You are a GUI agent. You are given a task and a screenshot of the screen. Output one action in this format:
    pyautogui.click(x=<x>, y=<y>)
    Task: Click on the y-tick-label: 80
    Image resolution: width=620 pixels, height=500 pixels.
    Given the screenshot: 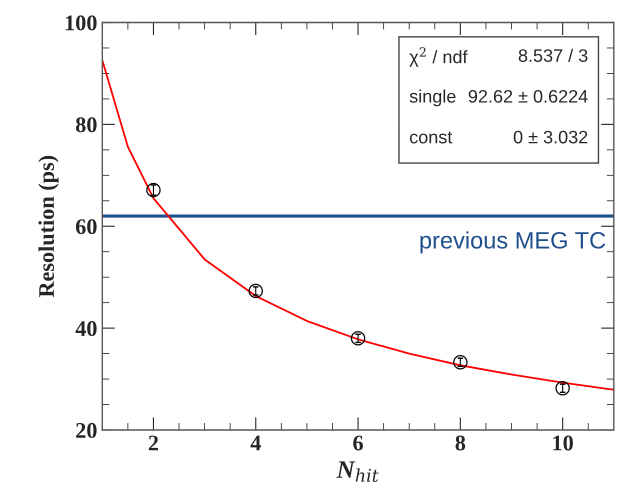 What is the action you would take?
    pyautogui.click(x=86, y=124)
    